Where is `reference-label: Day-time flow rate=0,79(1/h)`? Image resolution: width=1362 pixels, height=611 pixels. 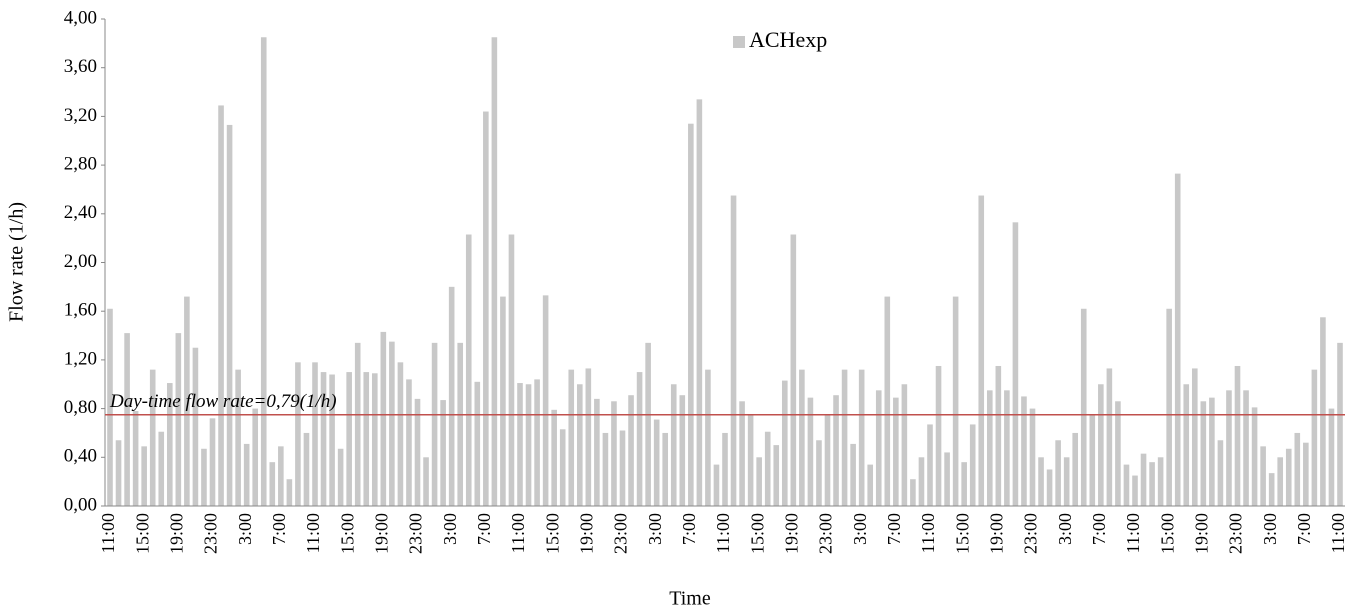
reference-label: Day-time flow rate=0,79(1/h) is located at coordinates (223, 401).